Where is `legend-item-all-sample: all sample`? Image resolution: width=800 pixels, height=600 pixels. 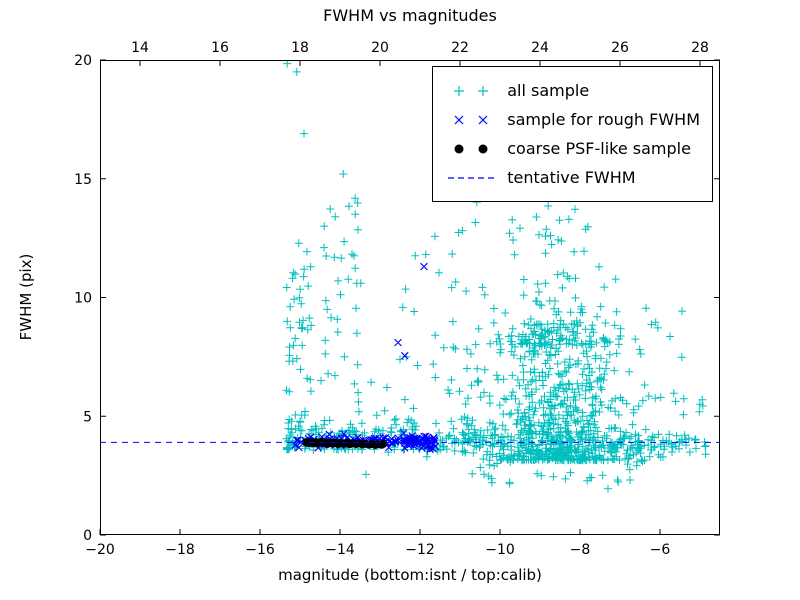 legend-item-all-sample: all sample is located at coordinates (572, 90).